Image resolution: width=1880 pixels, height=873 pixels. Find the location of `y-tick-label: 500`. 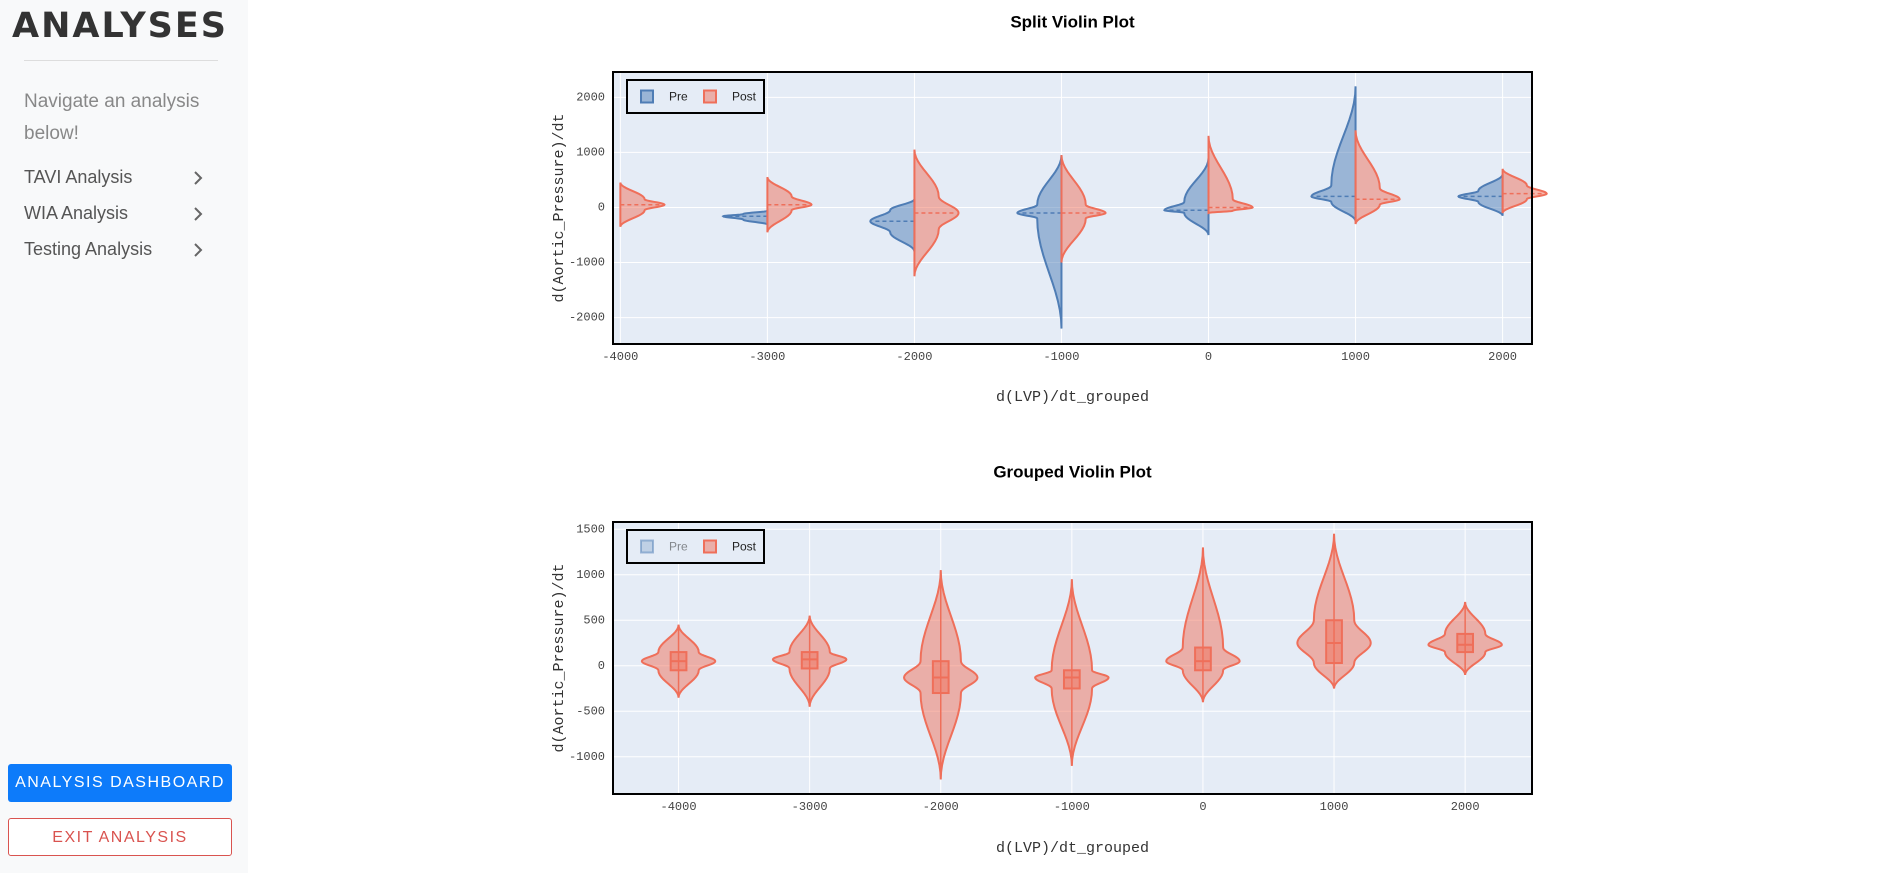

y-tick-label: 500 is located at coordinates (594, 620).